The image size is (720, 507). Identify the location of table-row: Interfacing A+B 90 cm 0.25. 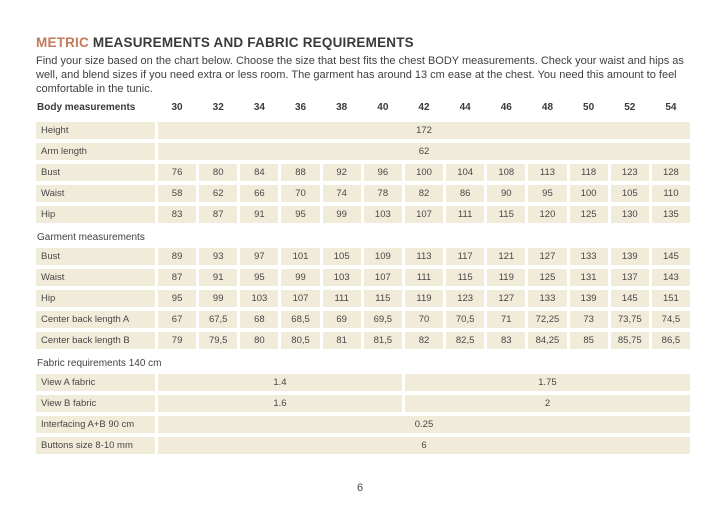
(363, 424).